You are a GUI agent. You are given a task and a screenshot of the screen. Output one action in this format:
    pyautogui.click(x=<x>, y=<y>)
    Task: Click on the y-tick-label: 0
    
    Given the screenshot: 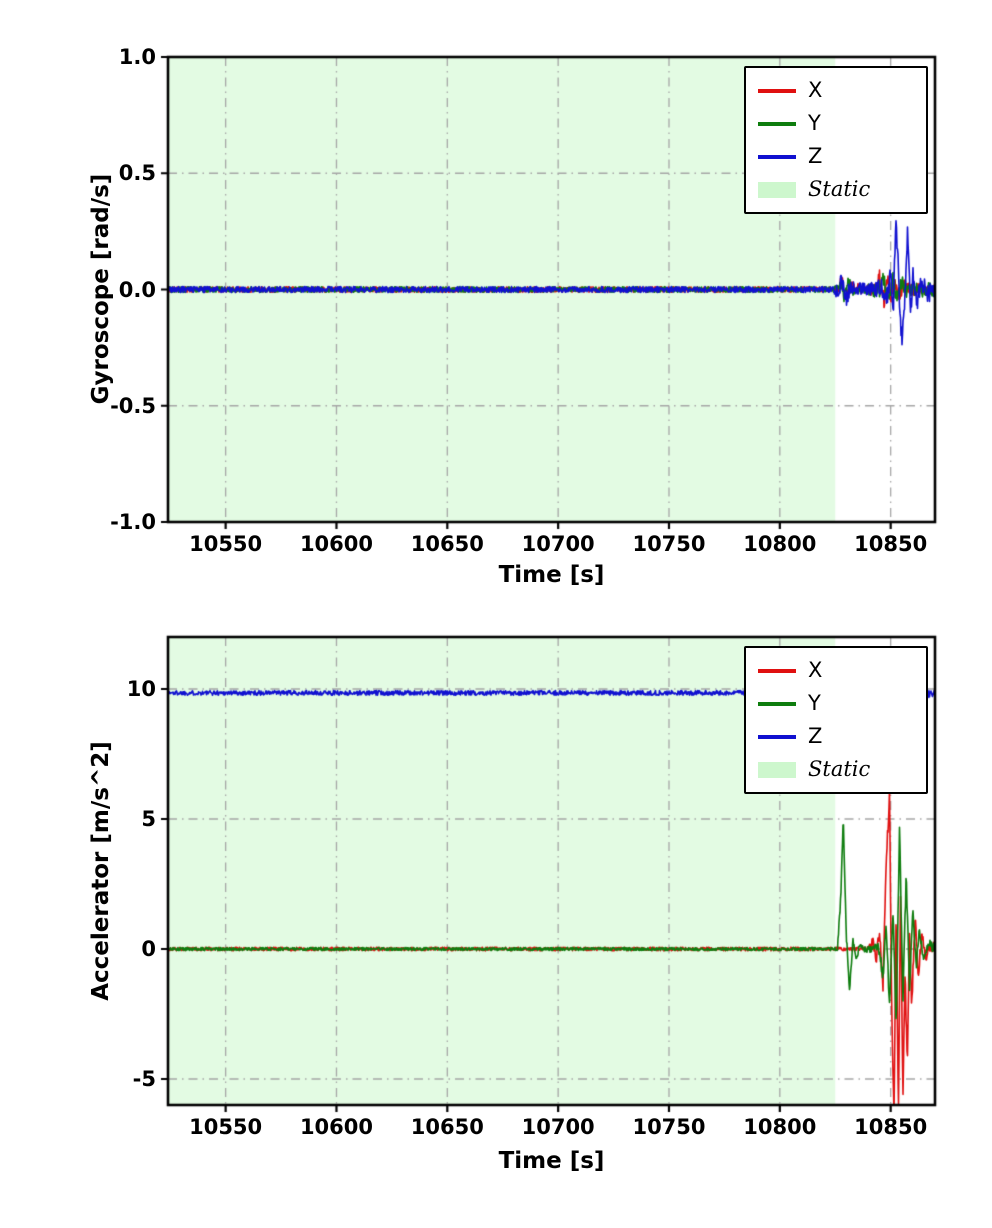 What is the action you would take?
    pyautogui.click(x=148, y=949)
    